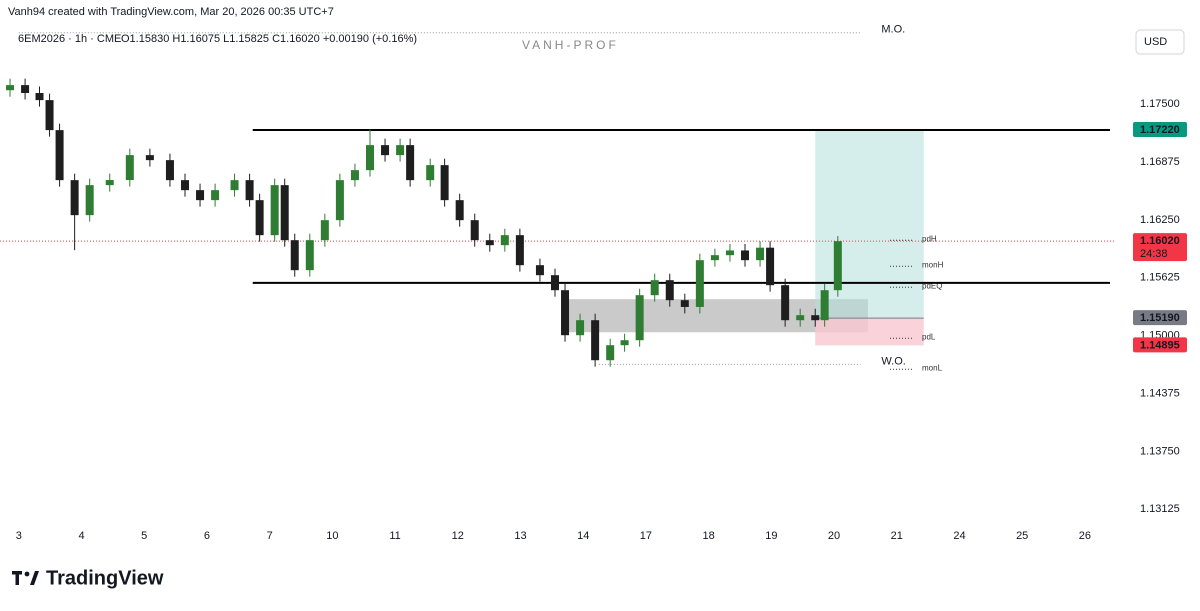  What do you see at coordinates (834, 536) in the screenshot?
I see `x-tick-label: 20` at bounding box center [834, 536].